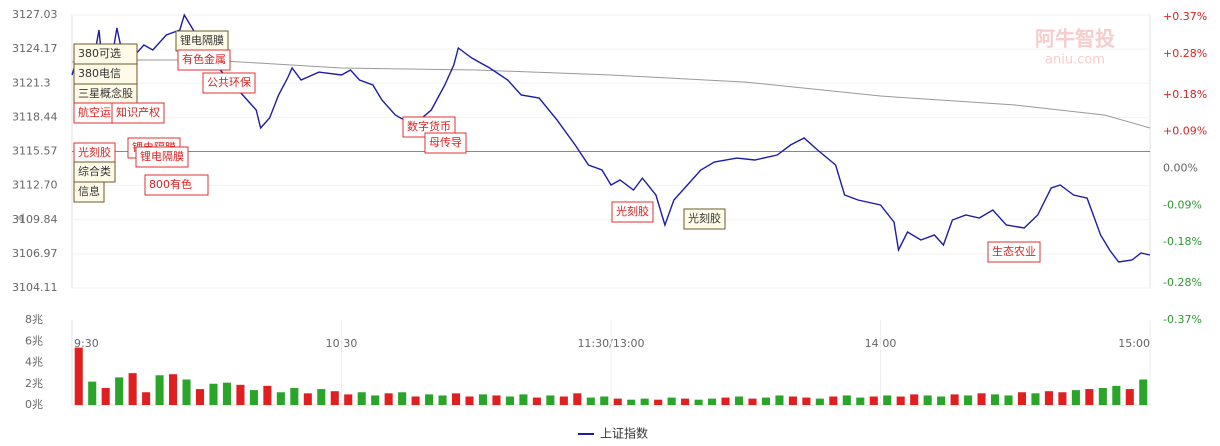 This screenshot has height=446, width=1220. Describe the element at coordinates (624, 433) in the screenshot. I see `legend-label: 上证指数` at that location.